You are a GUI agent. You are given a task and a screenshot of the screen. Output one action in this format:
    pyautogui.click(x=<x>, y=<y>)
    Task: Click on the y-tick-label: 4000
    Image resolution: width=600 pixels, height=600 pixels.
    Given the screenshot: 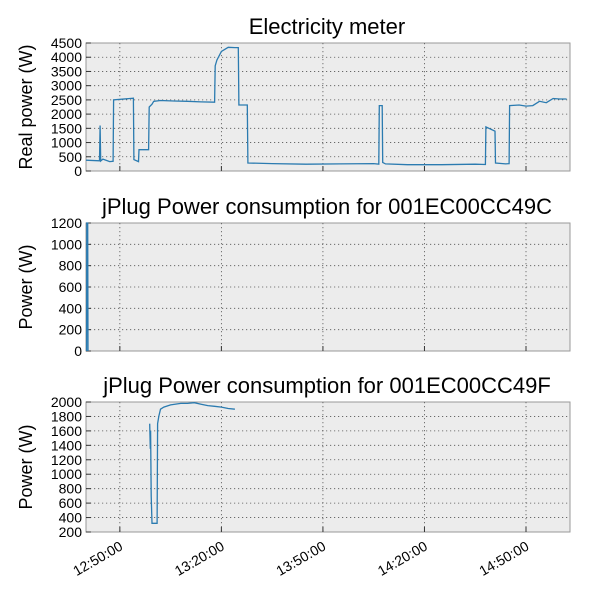 What is the action you would take?
    pyautogui.click(x=66, y=57)
    